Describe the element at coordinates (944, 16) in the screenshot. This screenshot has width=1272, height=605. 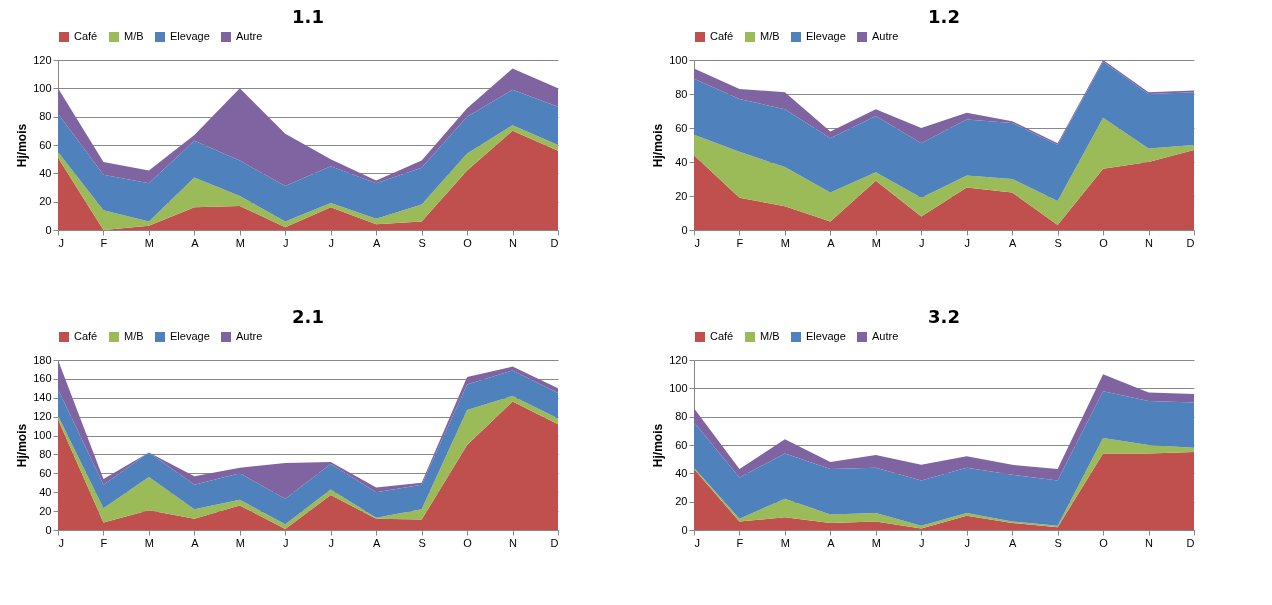
I see `chart-title: 1.2` at that location.